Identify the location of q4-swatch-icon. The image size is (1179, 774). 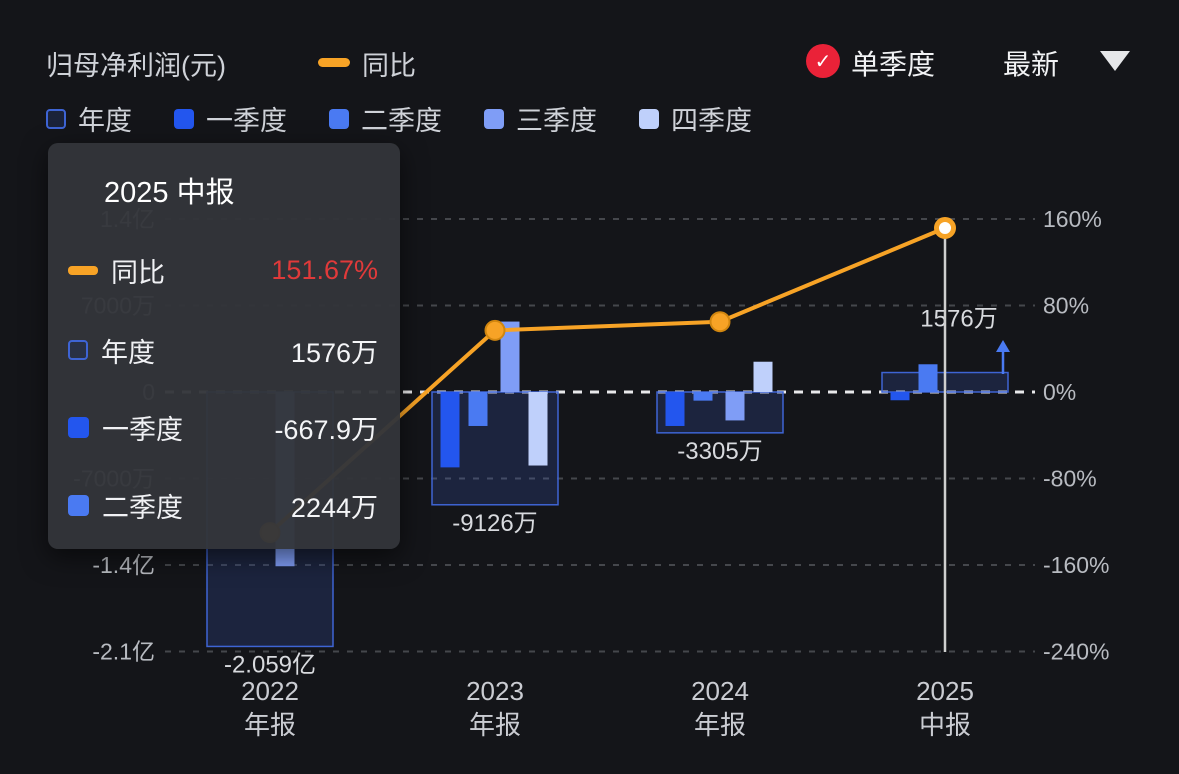
(649, 118).